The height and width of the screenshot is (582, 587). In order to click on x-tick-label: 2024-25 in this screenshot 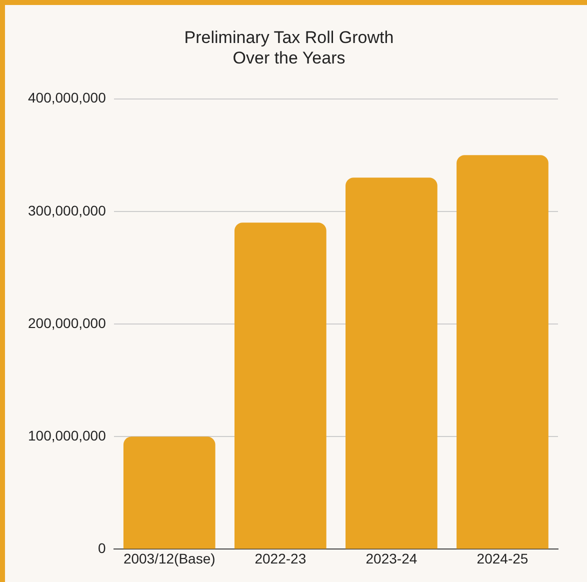, I will do `click(502, 558)`.